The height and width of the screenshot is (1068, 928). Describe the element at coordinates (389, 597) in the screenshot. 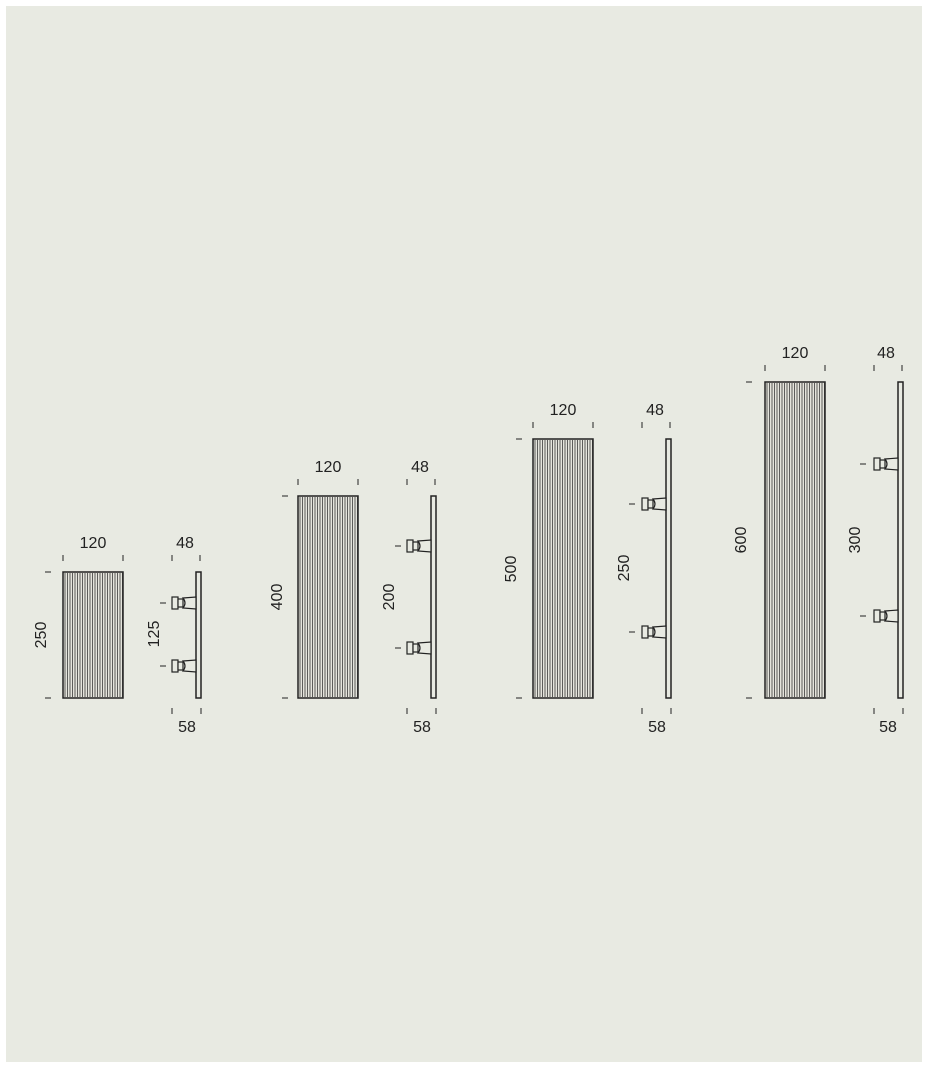

I see `bracket-spacing-label: 200` at that location.